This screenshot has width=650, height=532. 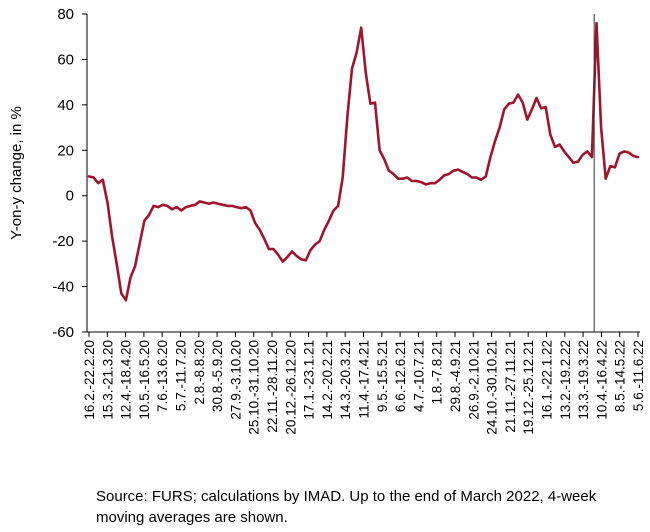 I want to click on x-tick-label: 22.11.-28.11.20, so click(x=272, y=386).